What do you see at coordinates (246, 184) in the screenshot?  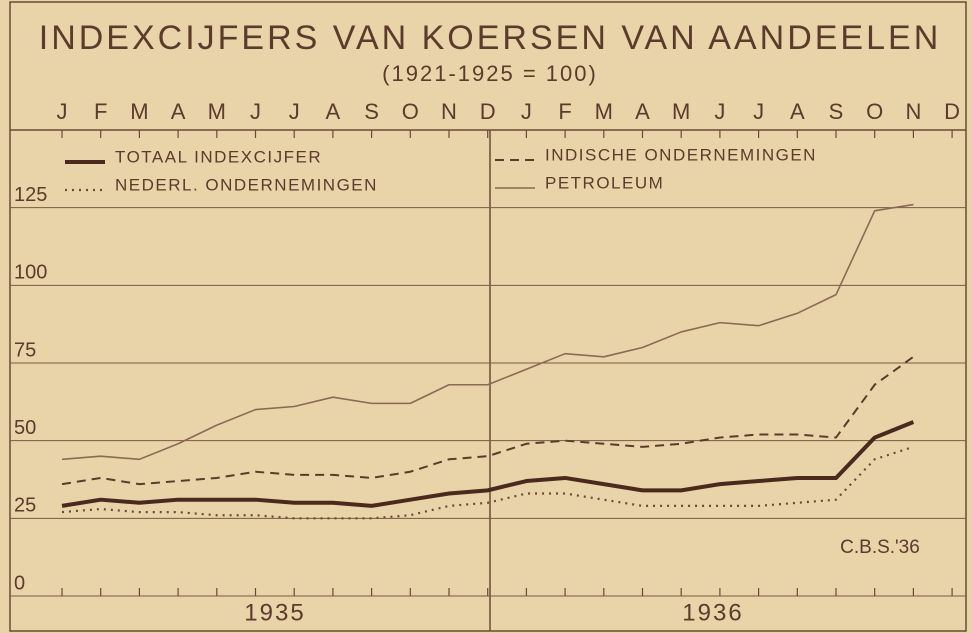 I see `legend-label: NEDERL. ONDERNEMINGEN` at bounding box center [246, 184].